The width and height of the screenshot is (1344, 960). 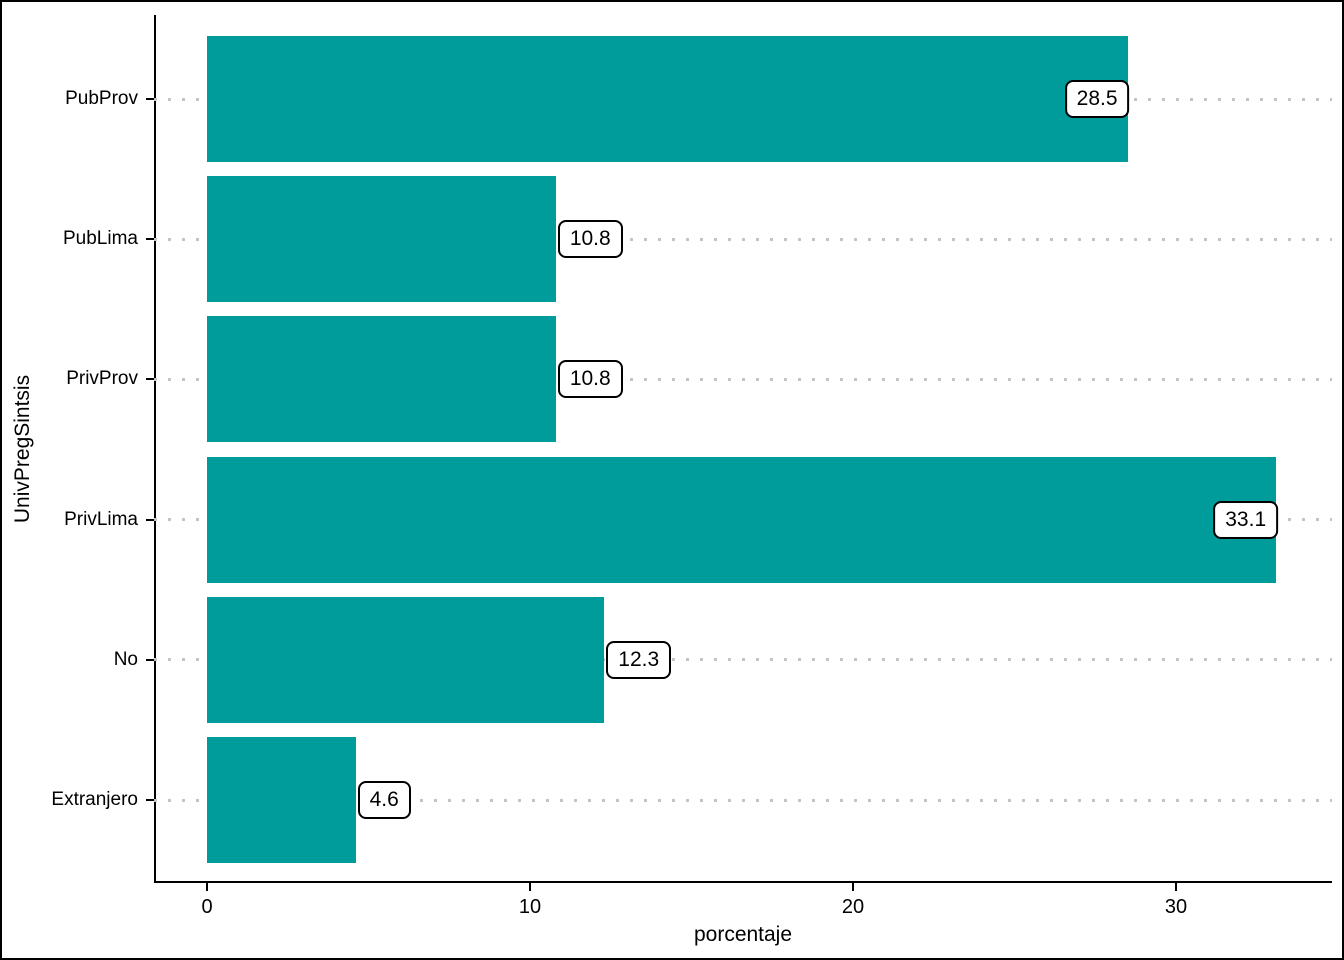 I want to click on x-axis-tick-label: 10, so click(x=530, y=907).